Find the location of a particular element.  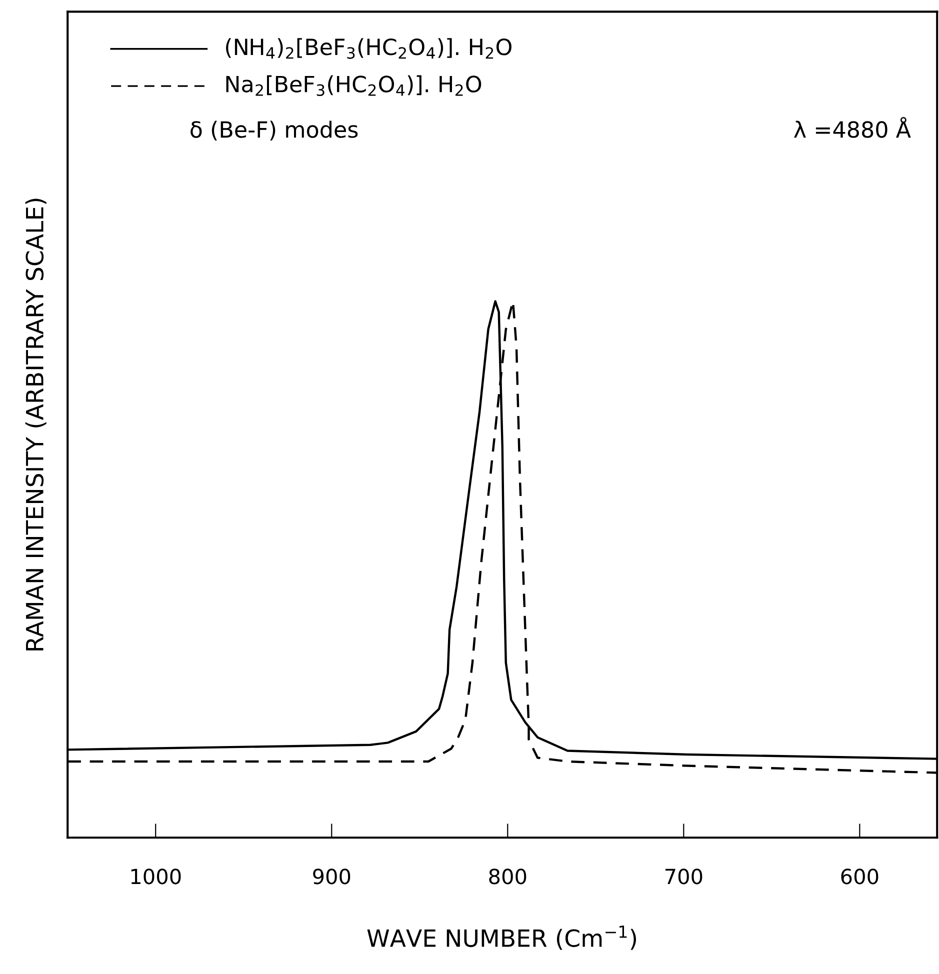

text: (NH$_{4}$)$_{2}$[BeF$_{3}$(HC$_{2}$O$_{4}$)]. H$_{2}$O is located at coordinates (369, 48).